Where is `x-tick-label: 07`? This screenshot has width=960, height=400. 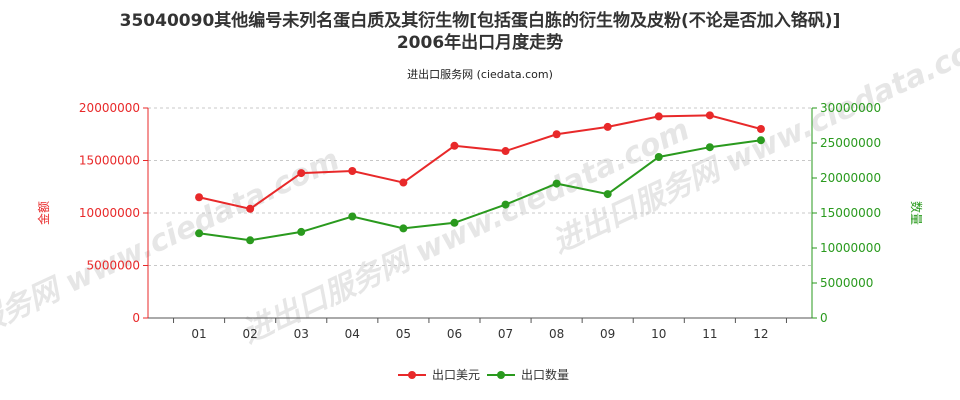
x-tick-label: 07 is located at coordinates (505, 334).